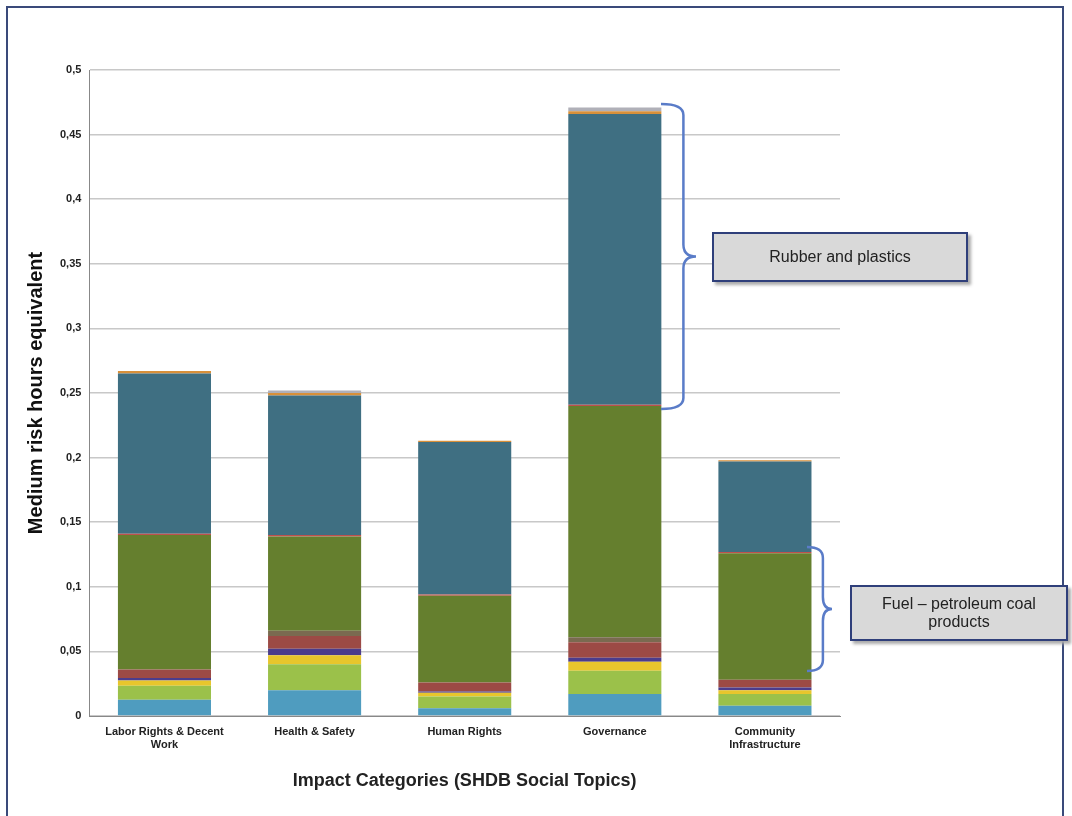 The height and width of the screenshot is (816, 1072). What do you see at coordinates (70, 650) in the screenshot?
I see `y-tick-label: 0,05` at bounding box center [70, 650].